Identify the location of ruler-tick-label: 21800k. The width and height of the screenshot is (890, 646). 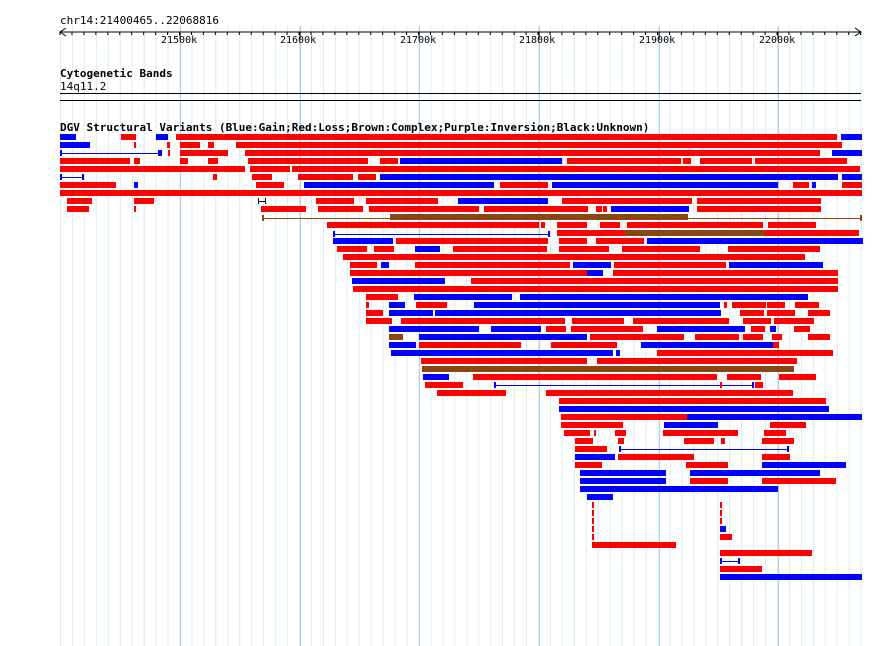
(537, 40).